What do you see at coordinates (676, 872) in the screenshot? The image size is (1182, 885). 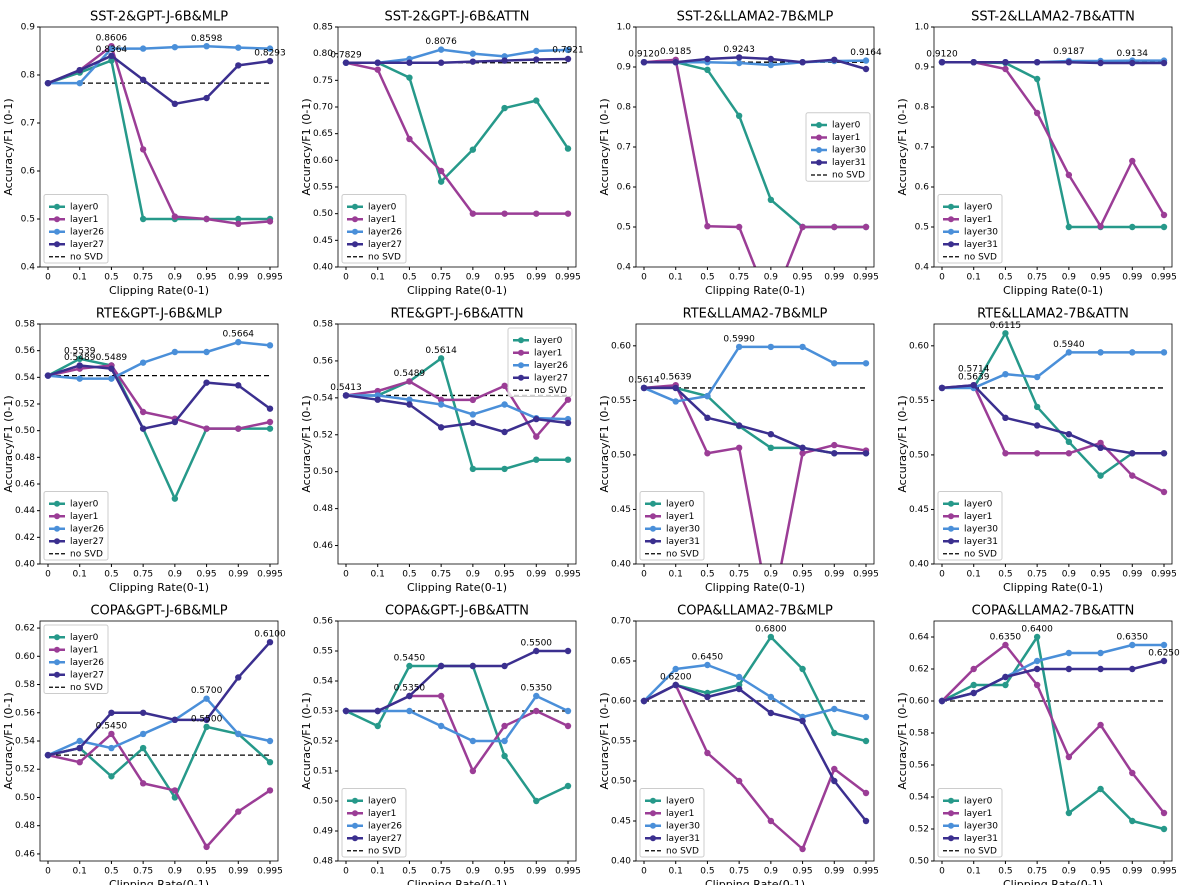 I see `x-tick-label: 0.1` at bounding box center [676, 872].